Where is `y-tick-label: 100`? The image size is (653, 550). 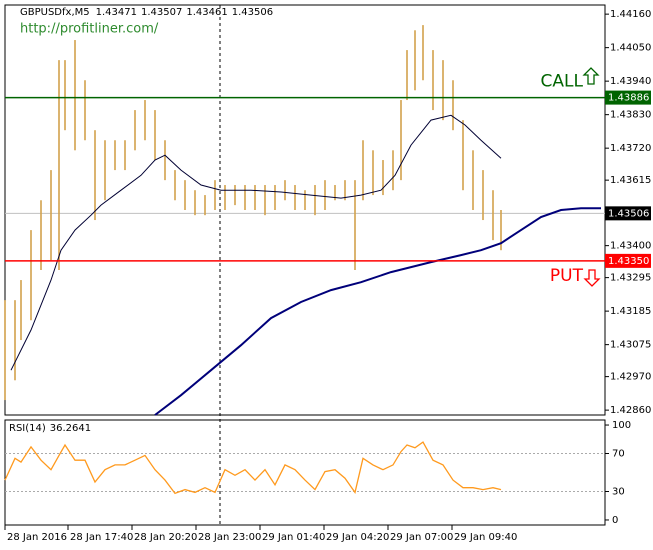 y-tick-label: 100 is located at coordinates (621, 425).